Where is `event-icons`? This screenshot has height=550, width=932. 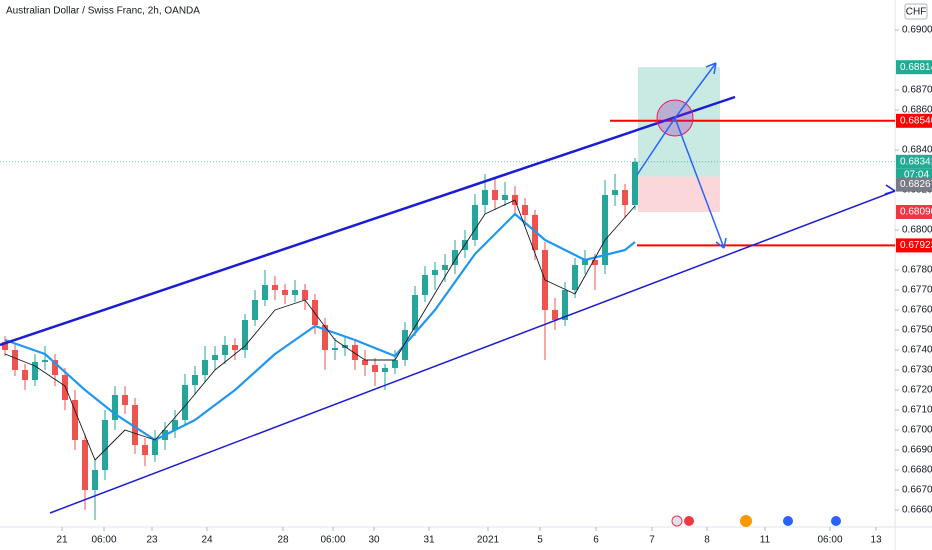
event-icons is located at coordinates (756, 521).